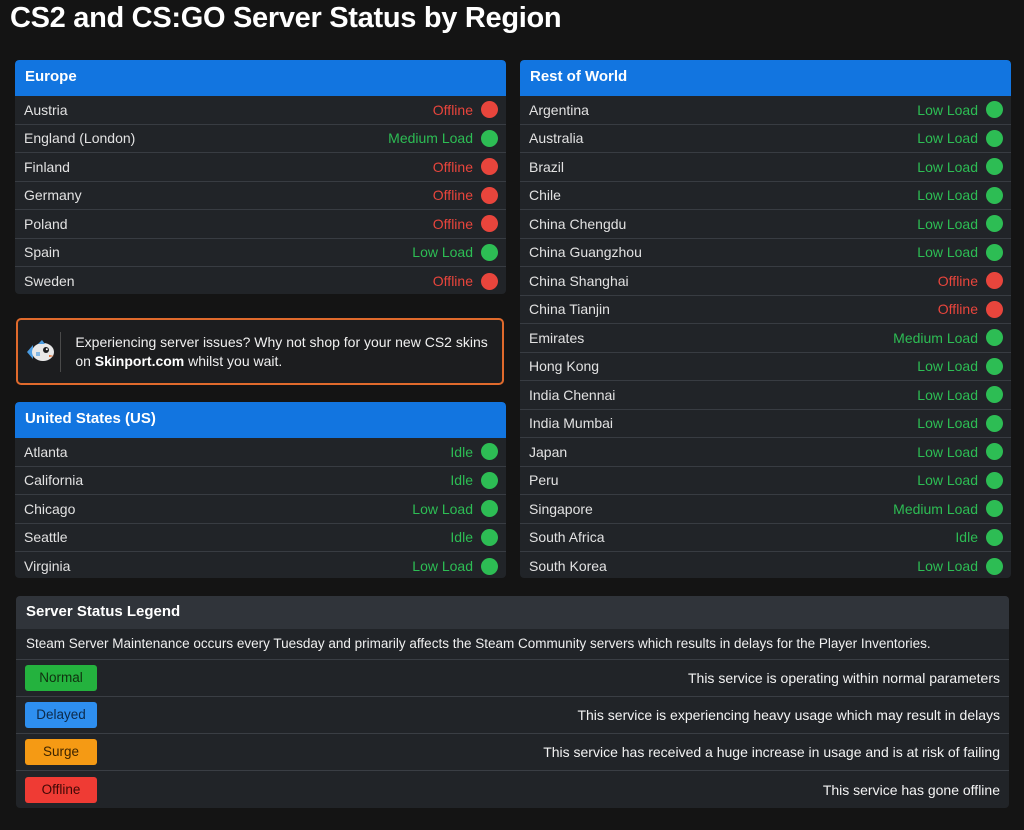  What do you see at coordinates (260, 452) in the screenshot?
I see `server-row: Atlanta Idle` at bounding box center [260, 452].